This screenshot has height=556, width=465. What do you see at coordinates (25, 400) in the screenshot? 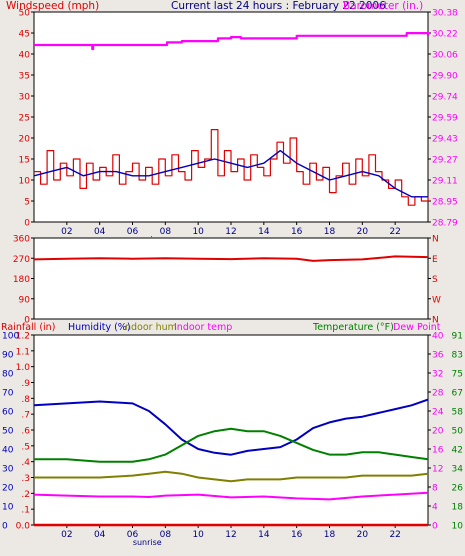
I see `rainfall-axis-tick-label: .8` at bounding box center [25, 400].